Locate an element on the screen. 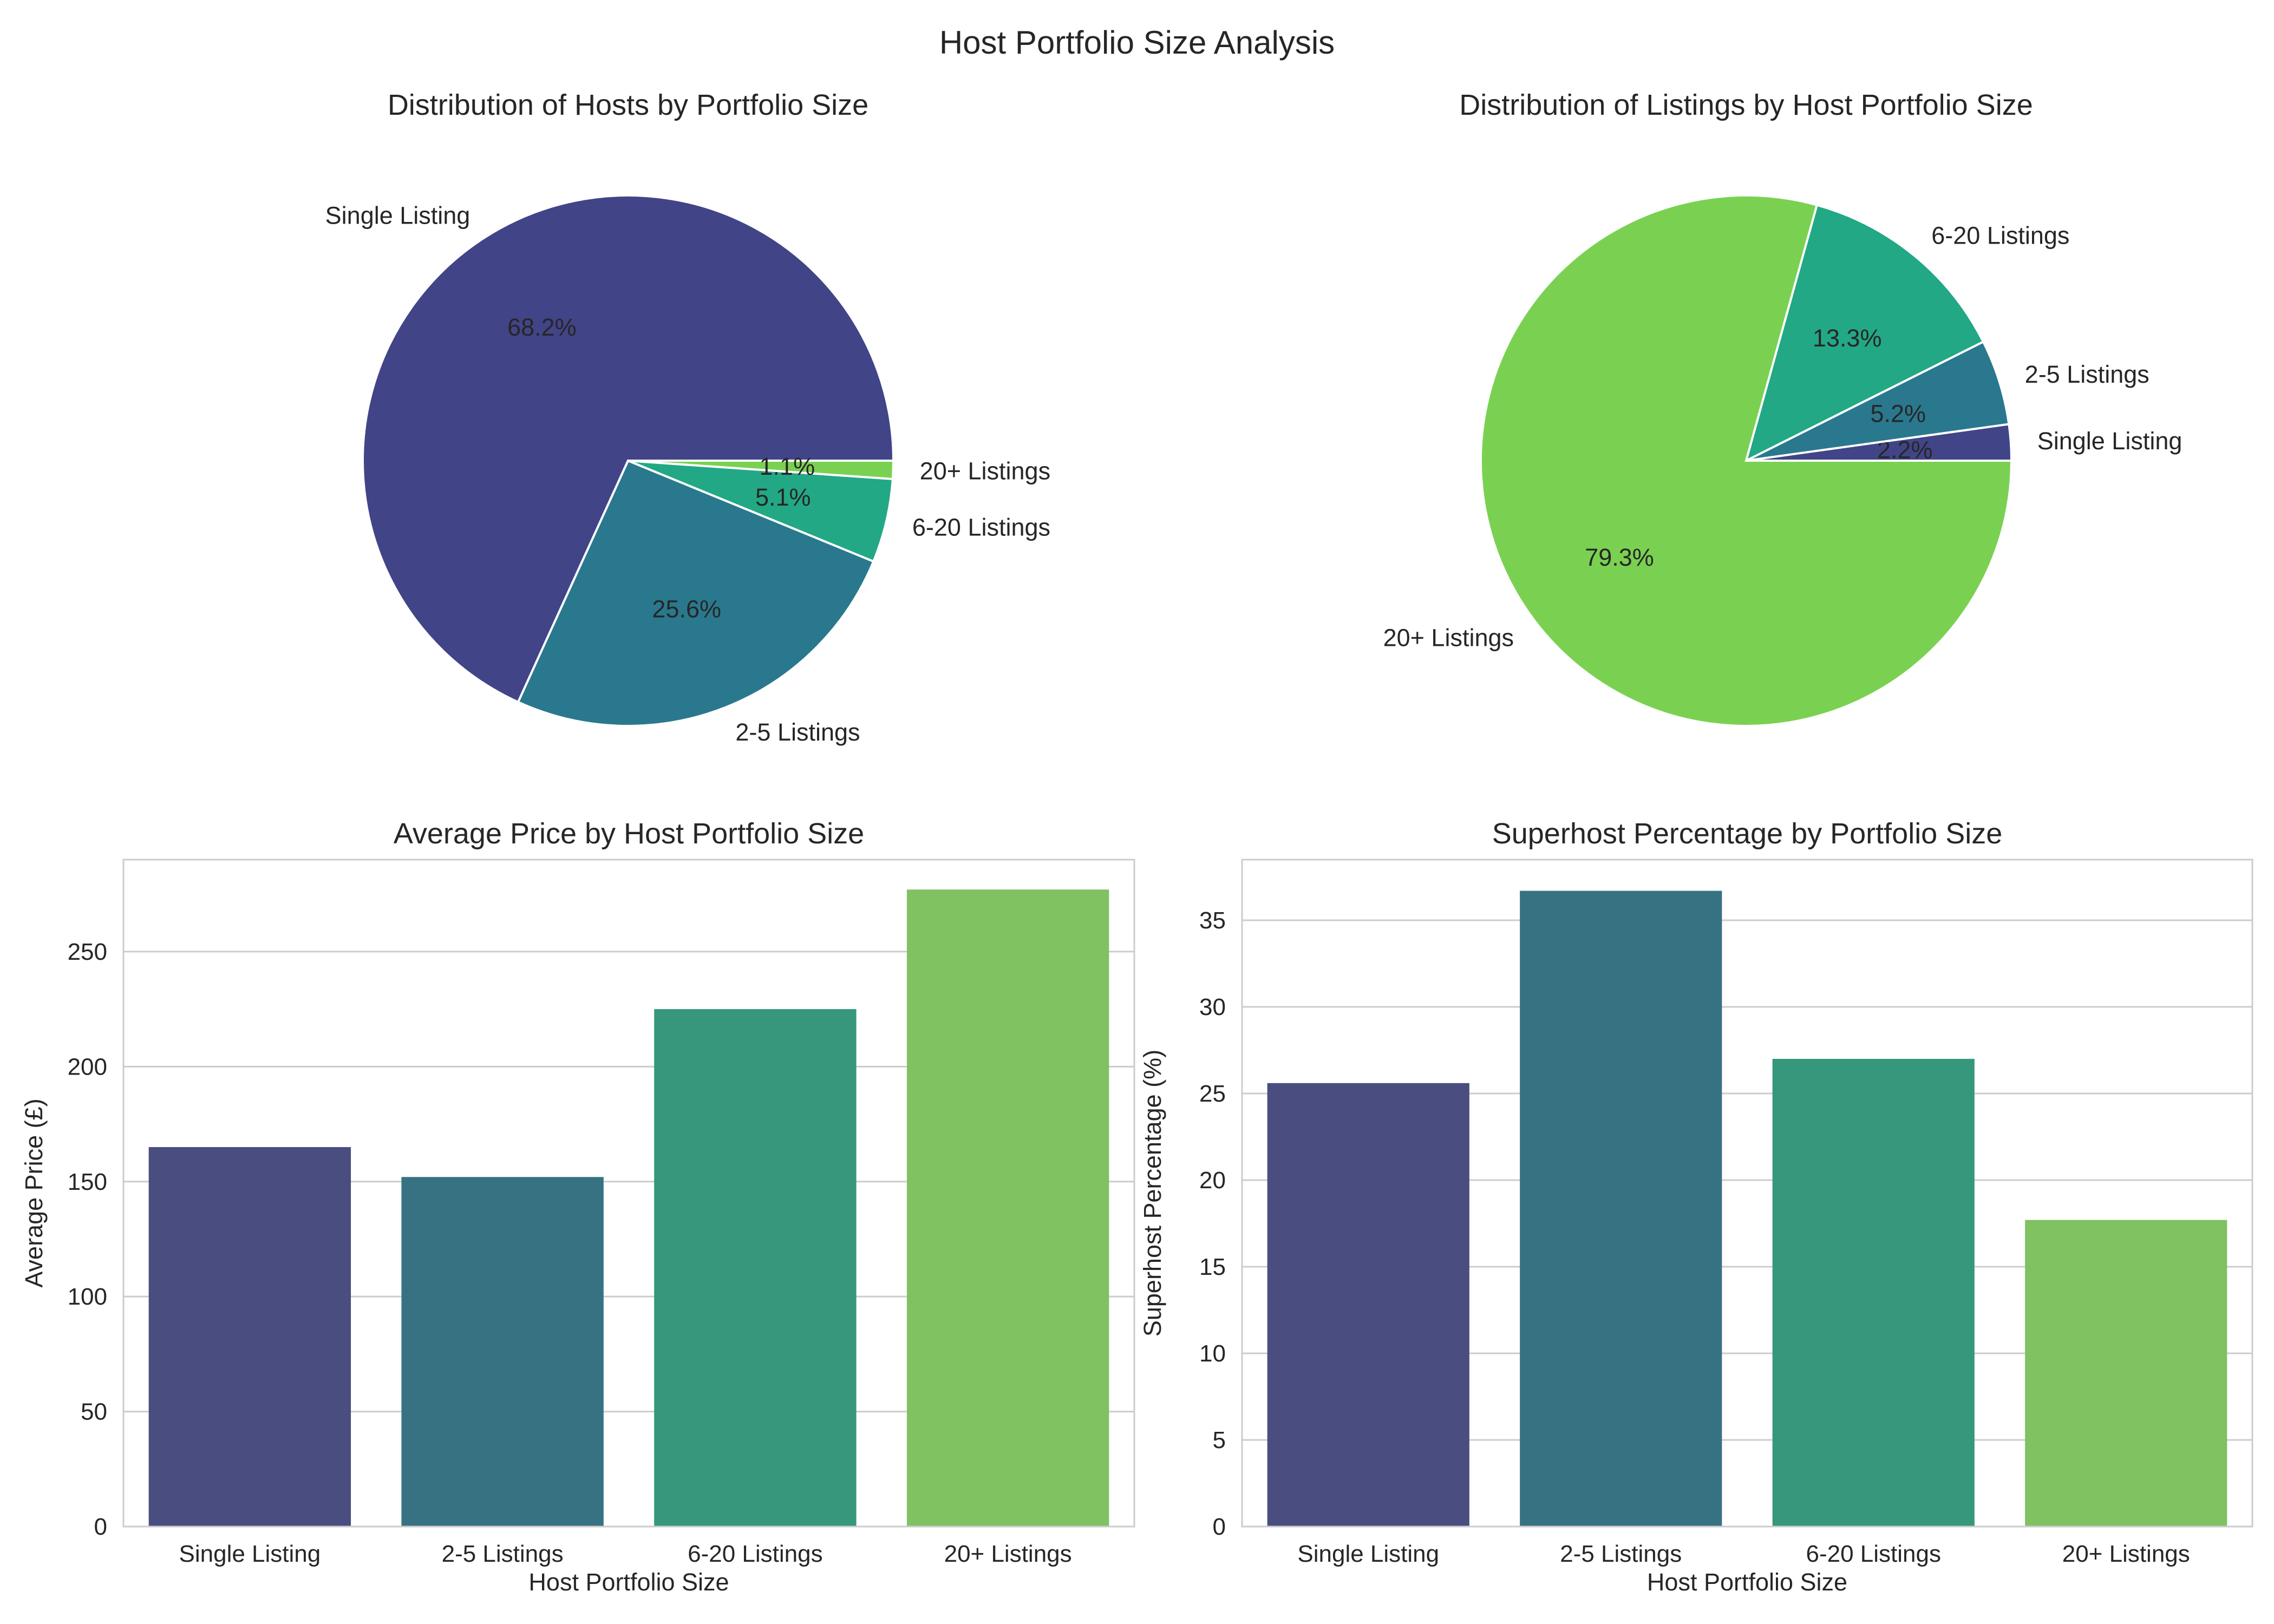 This screenshot has height=1624, width=2274. figure-title: Host Portfolio Size Analysis is located at coordinates (1137, 42).